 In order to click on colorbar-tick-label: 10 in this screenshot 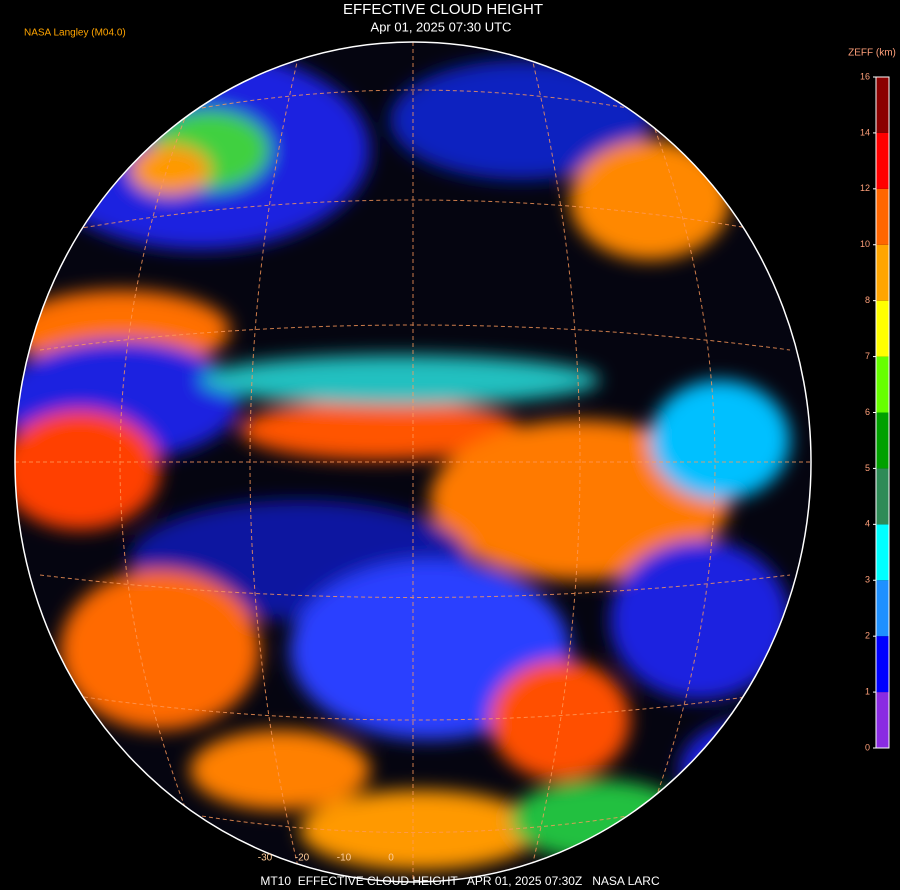, I will do `click(865, 244)`.